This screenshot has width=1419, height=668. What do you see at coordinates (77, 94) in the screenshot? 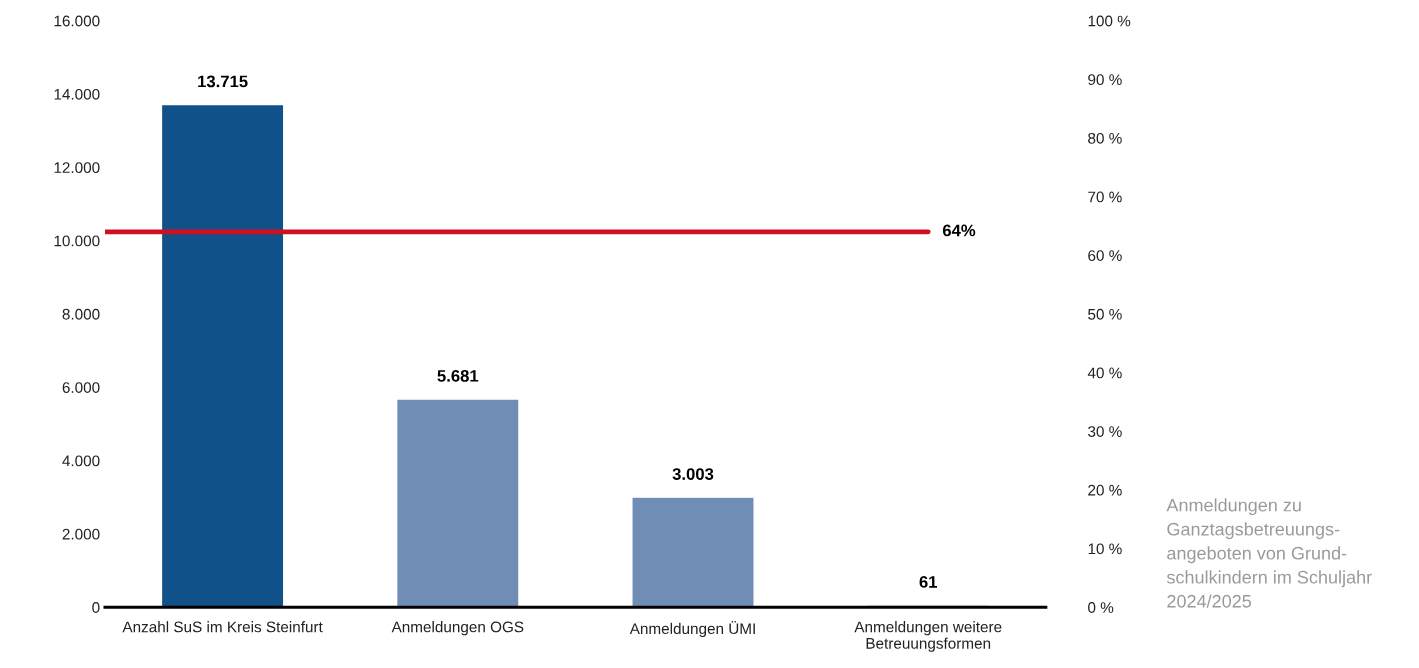
I see `y-tick-label: 14.000` at bounding box center [77, 94].